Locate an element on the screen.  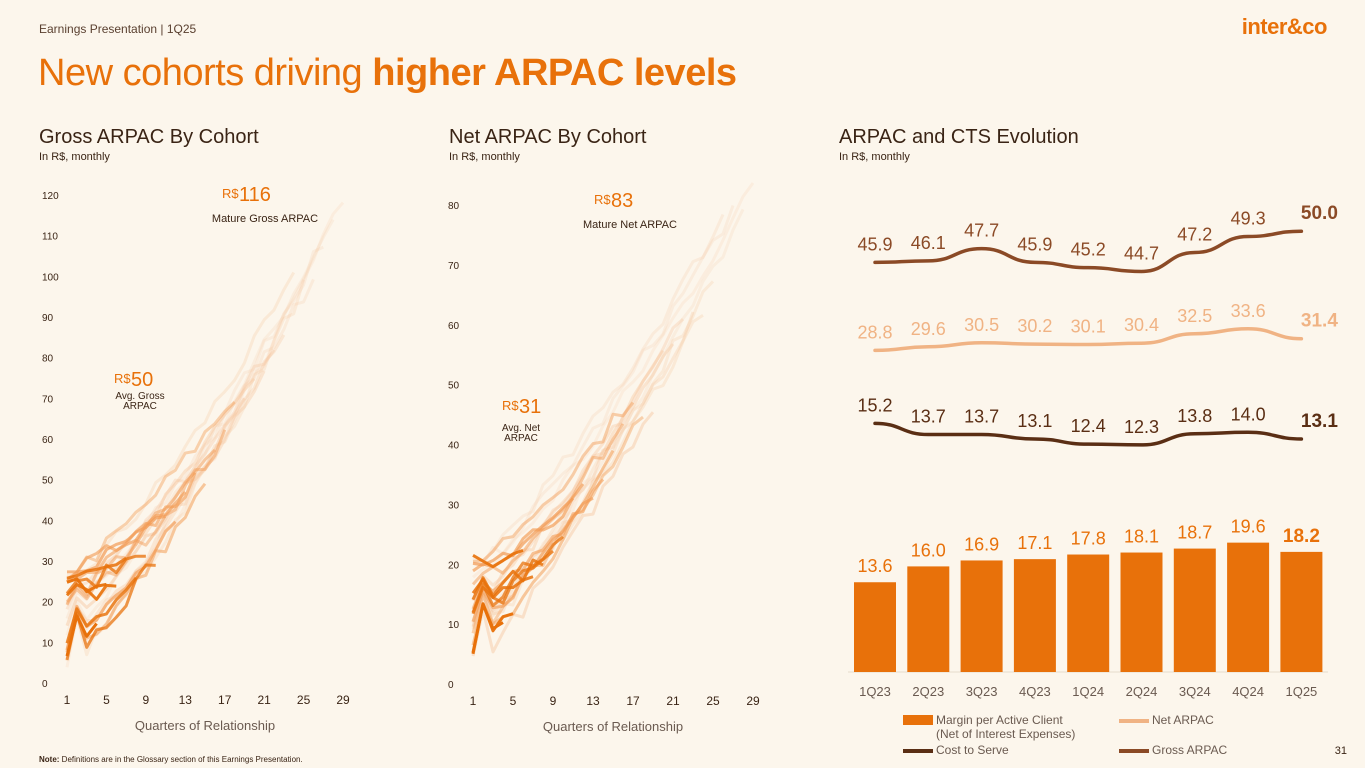
y-tick-label: 110 is located at coordinates (50, 237).